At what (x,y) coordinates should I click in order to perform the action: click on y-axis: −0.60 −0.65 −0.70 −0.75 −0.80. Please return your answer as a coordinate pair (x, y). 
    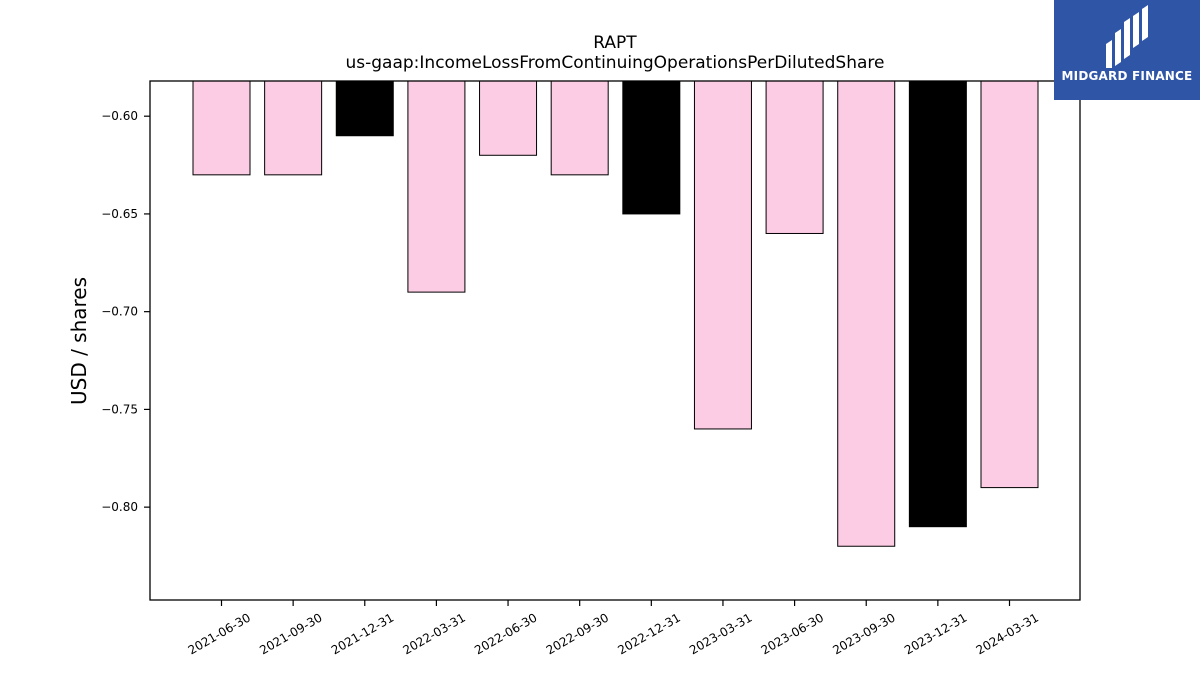
    Looking at the image, I should click on (125, 311).